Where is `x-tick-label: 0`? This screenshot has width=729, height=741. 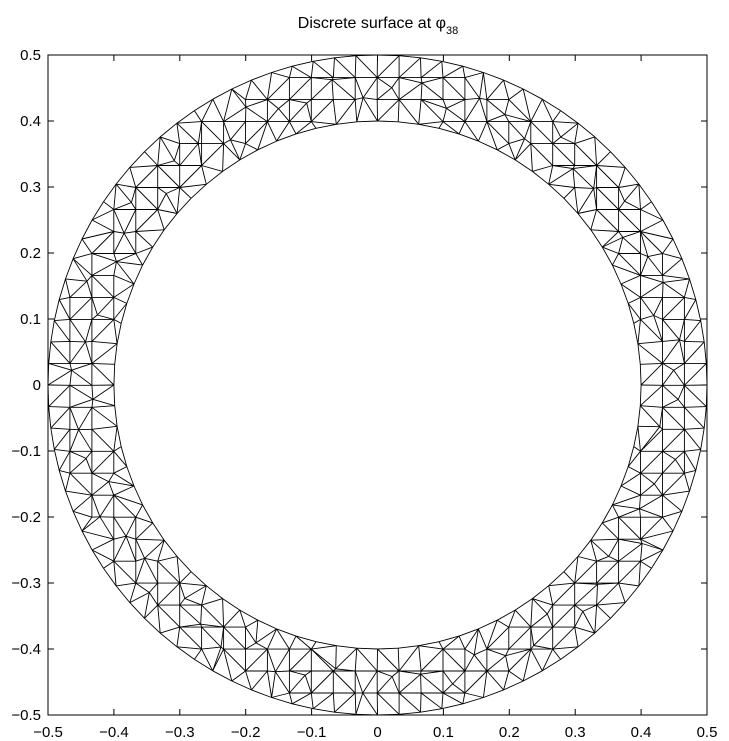
x-tick-label: 0 is located at coordinates (377, 732).